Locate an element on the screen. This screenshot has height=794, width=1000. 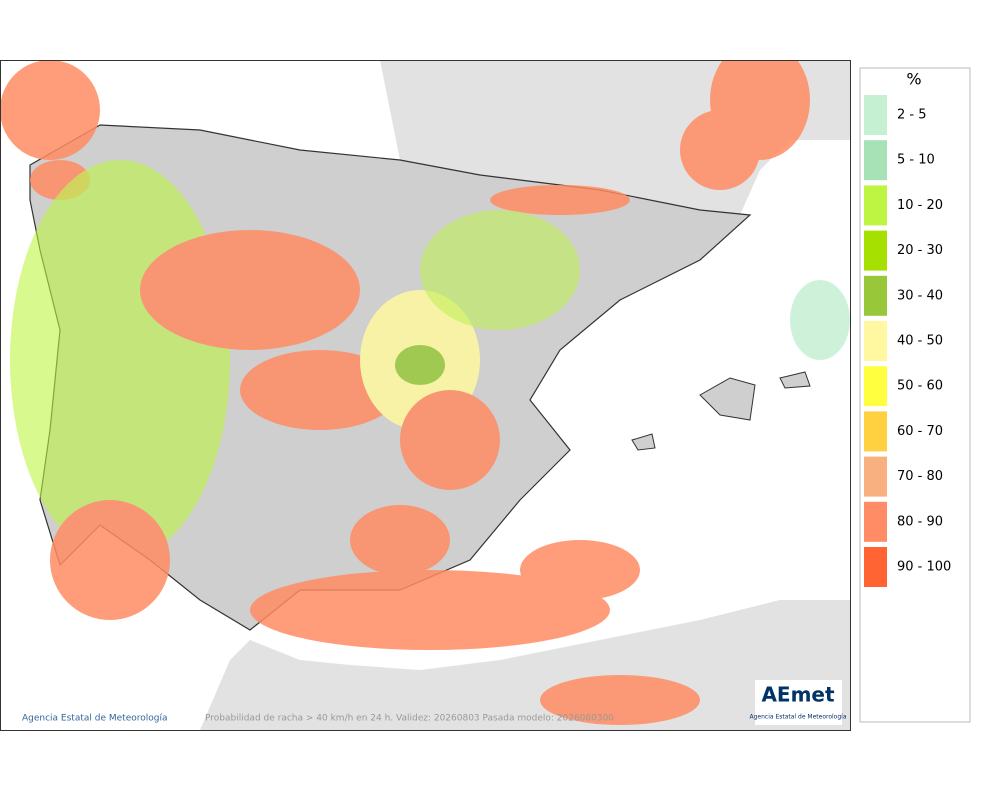
menorca is located at coordinates (795, 380).